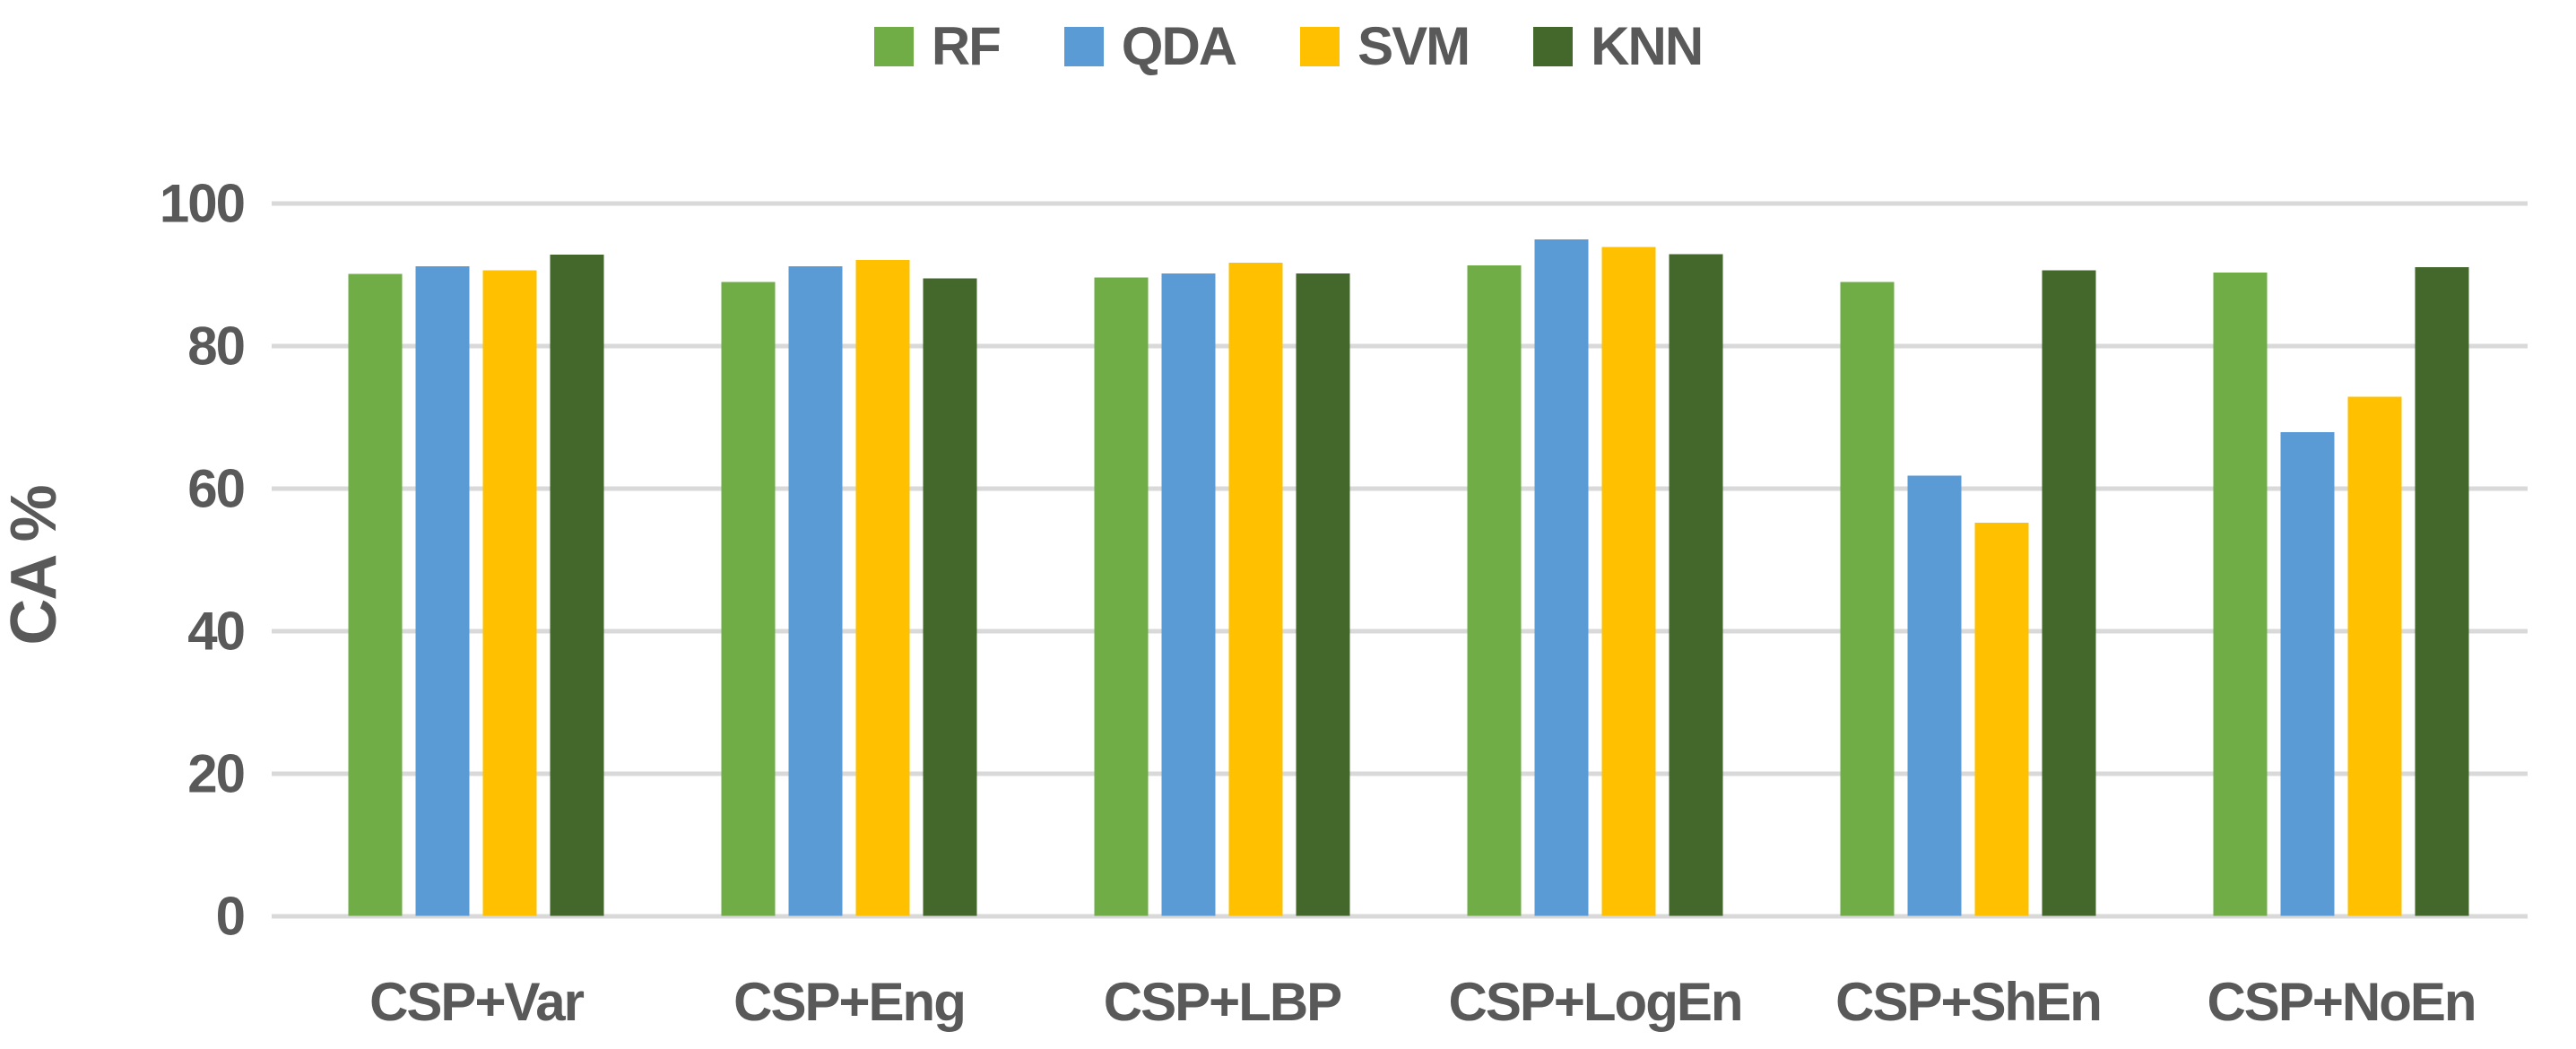 The image size is (2576, 1049). Describe the element at coordinates (2341, 1002) in the screenshot. I see `x-category-label-csp-noen: CSP+NoEn` at that location.